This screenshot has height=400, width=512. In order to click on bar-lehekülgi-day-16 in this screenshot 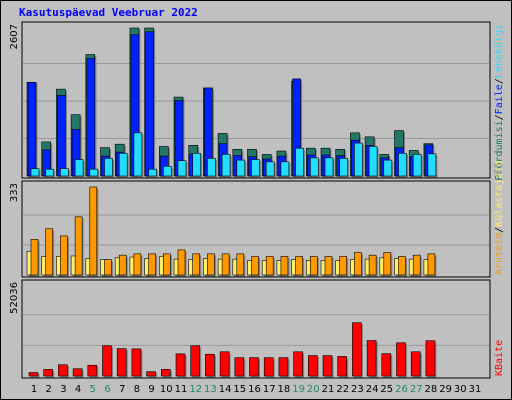, I will do `click(255, 168)`.